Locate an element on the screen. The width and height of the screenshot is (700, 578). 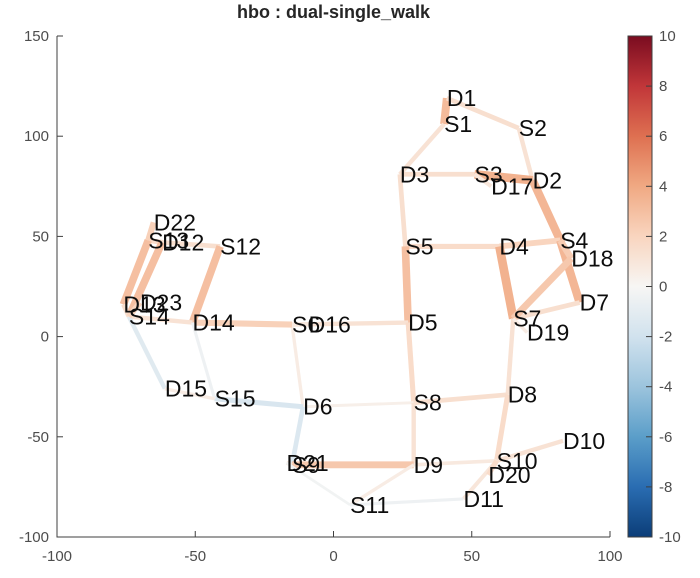
detector-label-d7: D7 is located at coordinates (594, 303).